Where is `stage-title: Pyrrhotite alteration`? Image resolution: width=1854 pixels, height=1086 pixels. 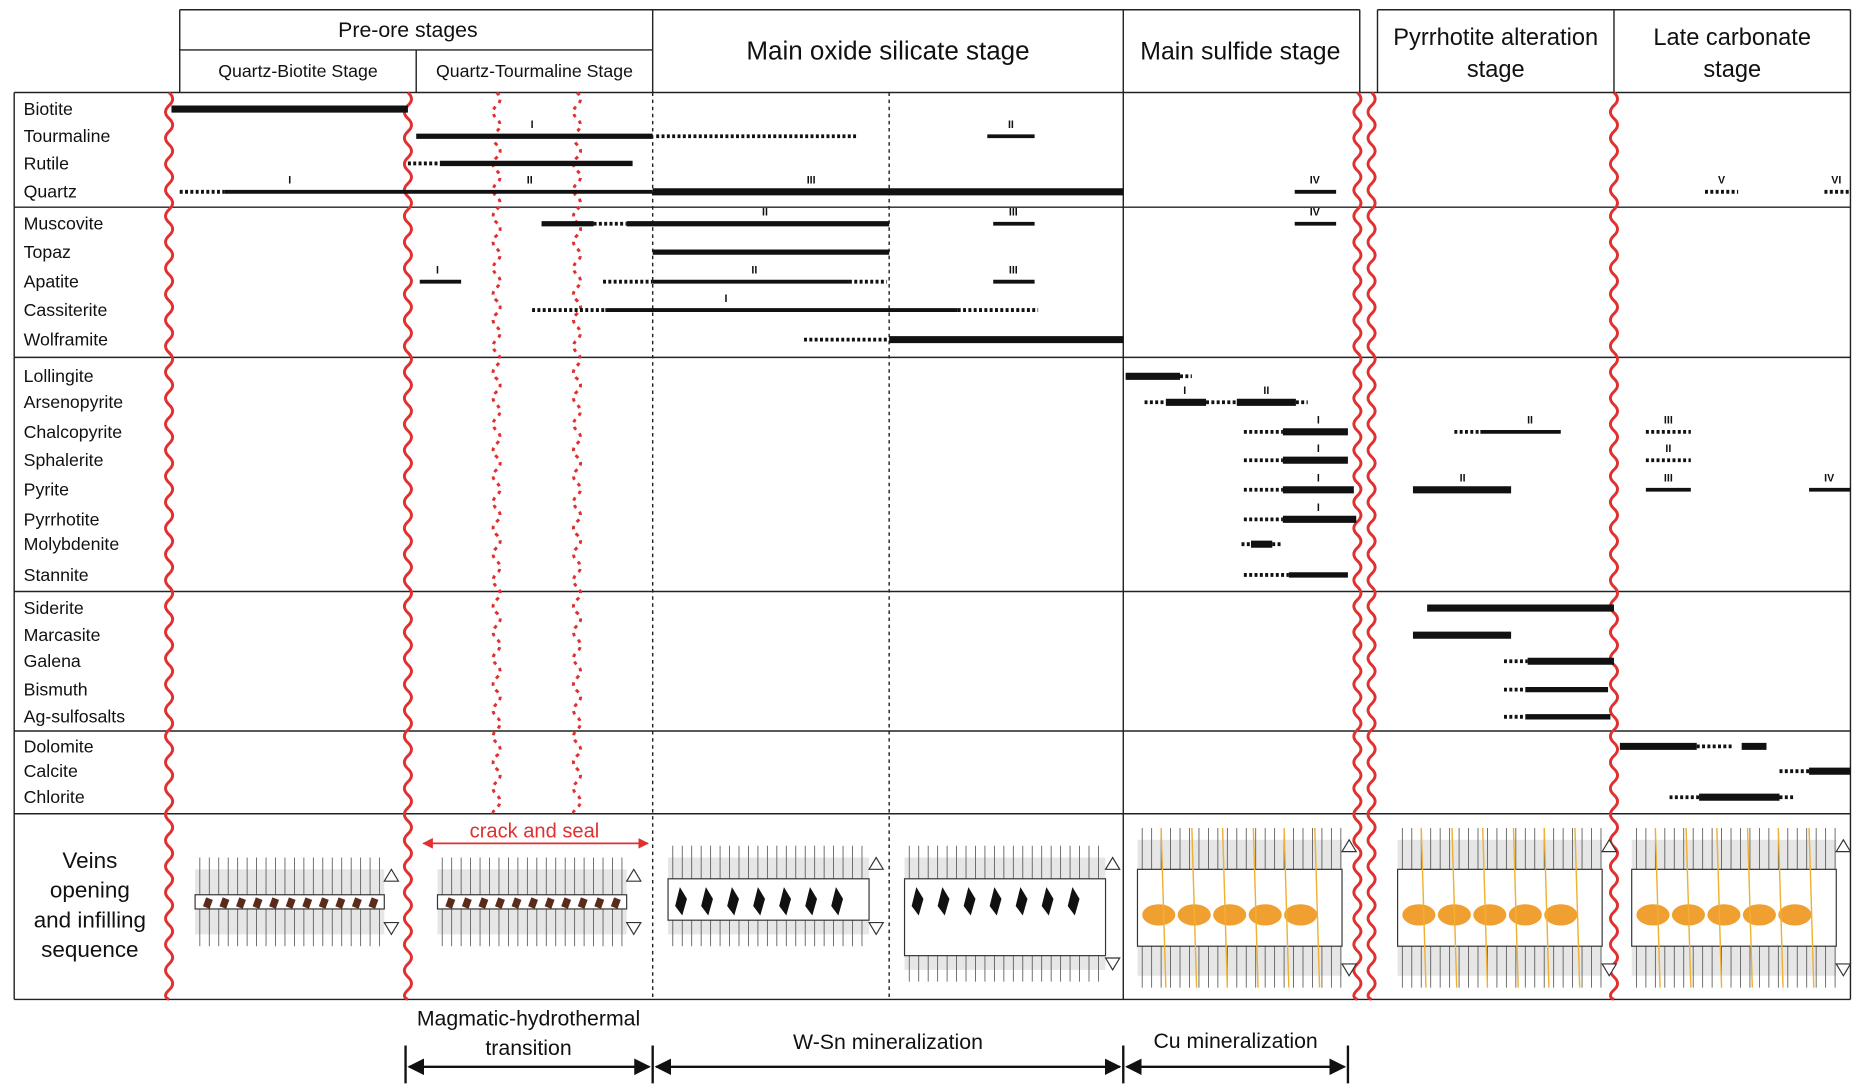
stage-title: Pyrrhotite alteration is located at coordinates (1495, 38).